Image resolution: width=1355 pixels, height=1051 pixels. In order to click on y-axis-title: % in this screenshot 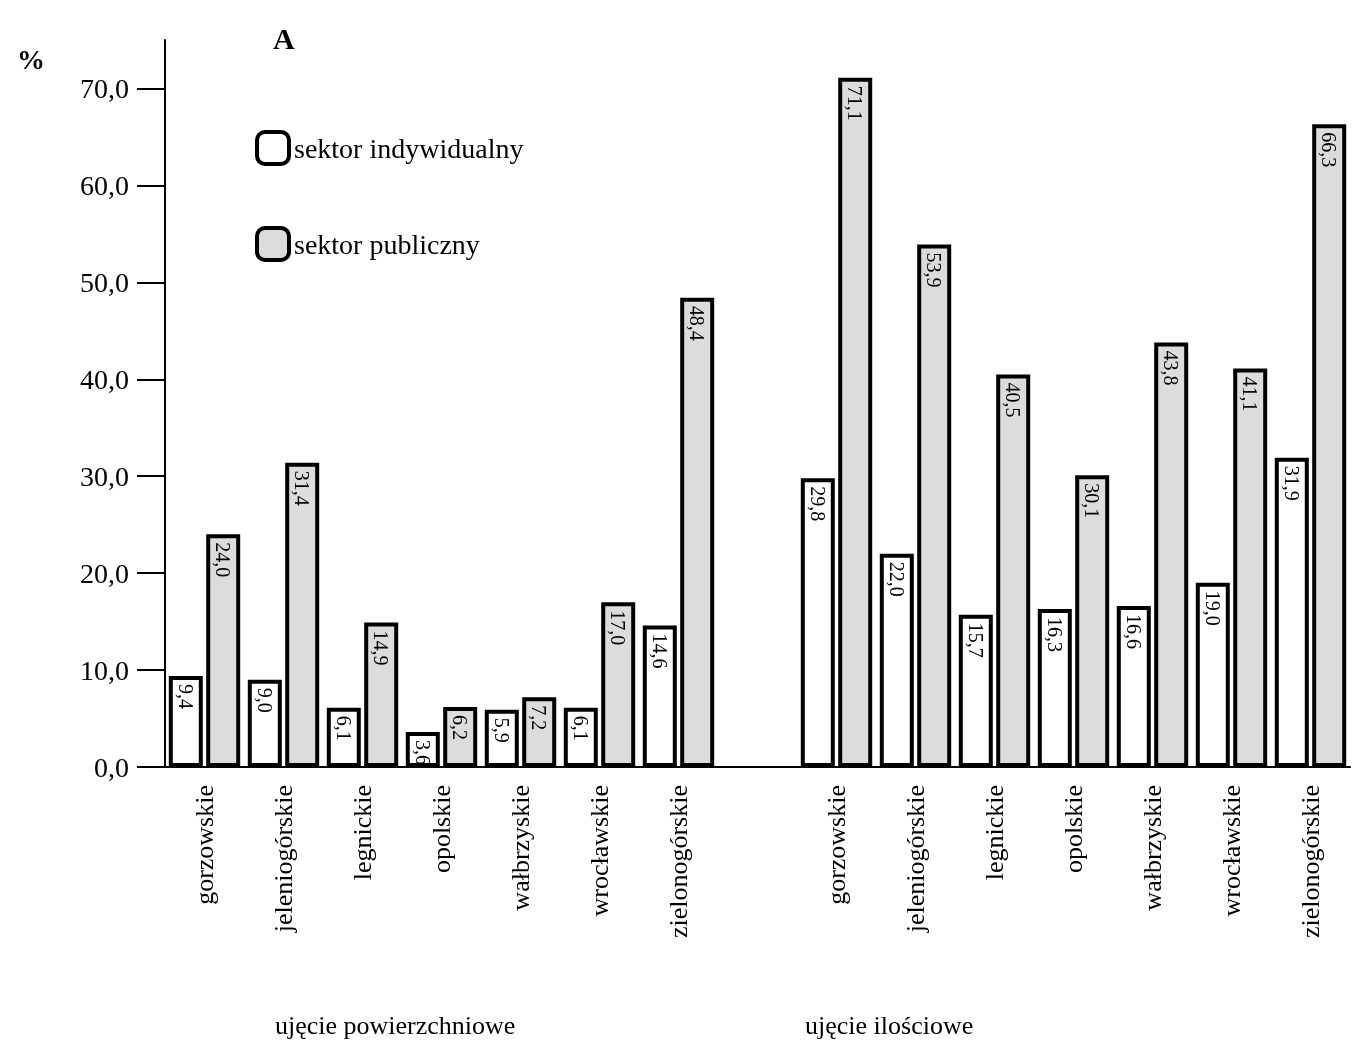, I will do `click(31, 59)`.